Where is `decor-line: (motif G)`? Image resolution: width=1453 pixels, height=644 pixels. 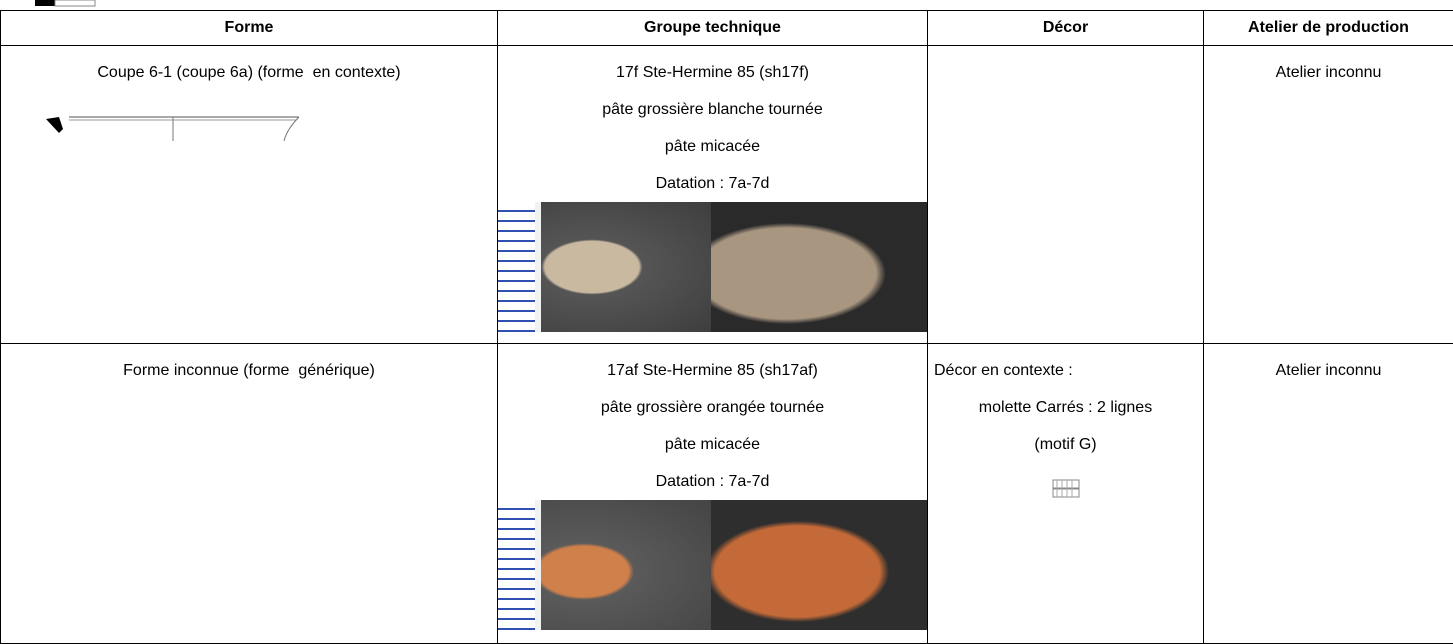
decor-line: (motif G) is located at coordinates (1065, 444).